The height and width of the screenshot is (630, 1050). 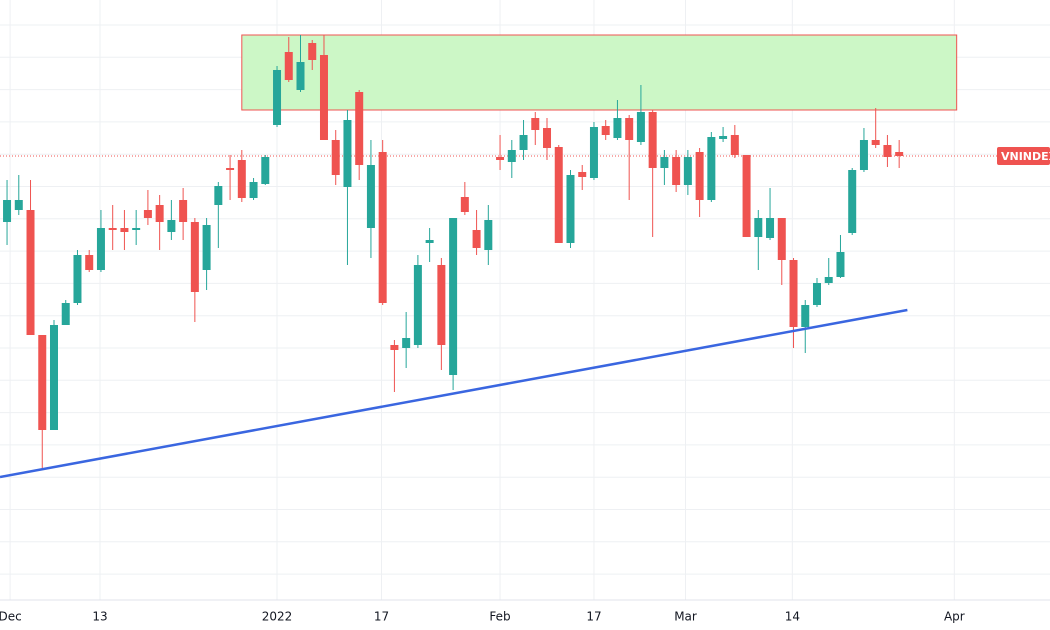 I want to click on price-label: VNINDEX, so click(x=1025, y=156).